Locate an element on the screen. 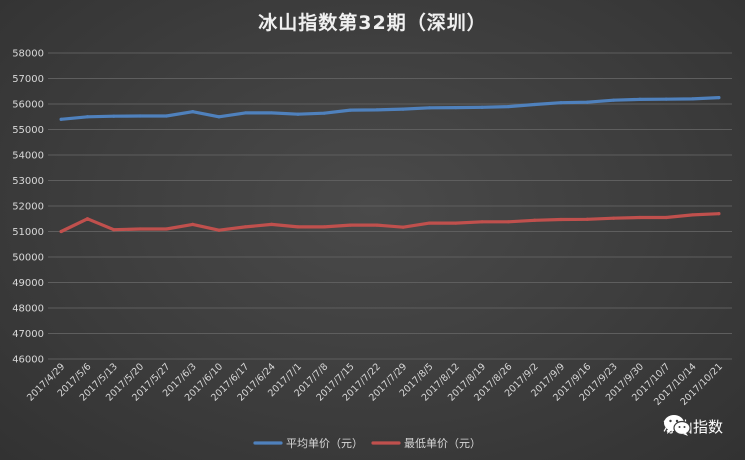 This screenshot has width=745, height=460. legend-label: 最低单价（元） is located at coordinates (442, 443).